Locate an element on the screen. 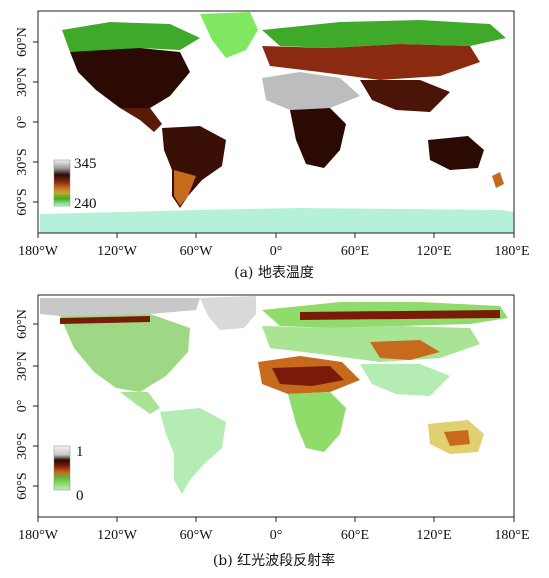 The width and height of the screenshot is (549, 578). north-america-warm is located at coordinates (130, 78).